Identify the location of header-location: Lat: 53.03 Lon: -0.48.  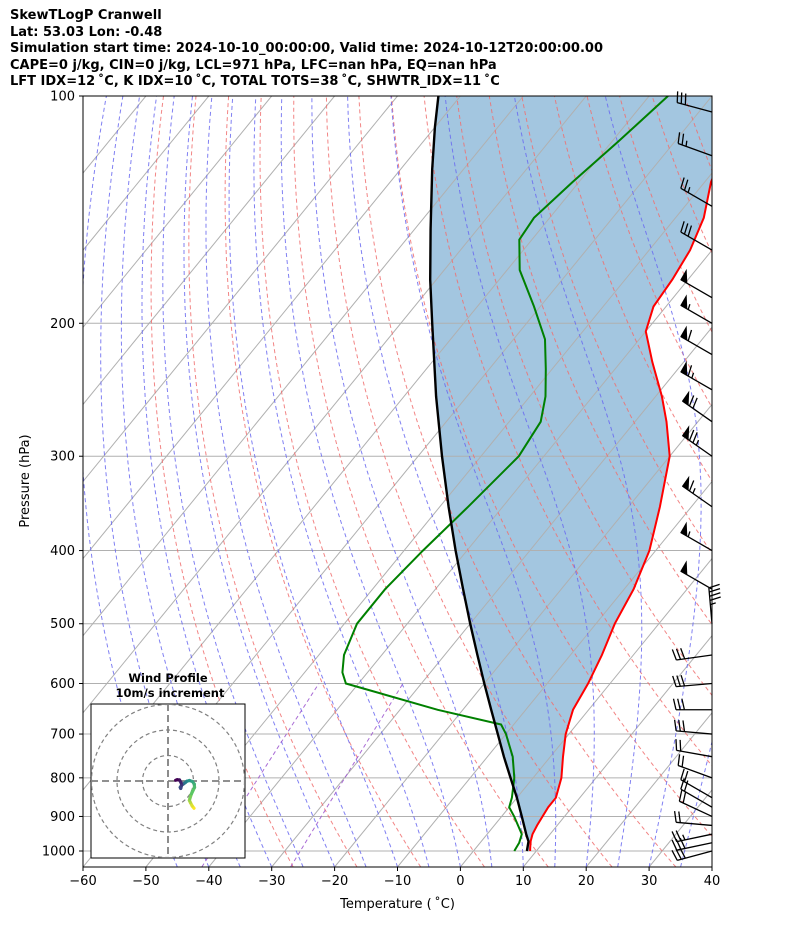
(86, 32).